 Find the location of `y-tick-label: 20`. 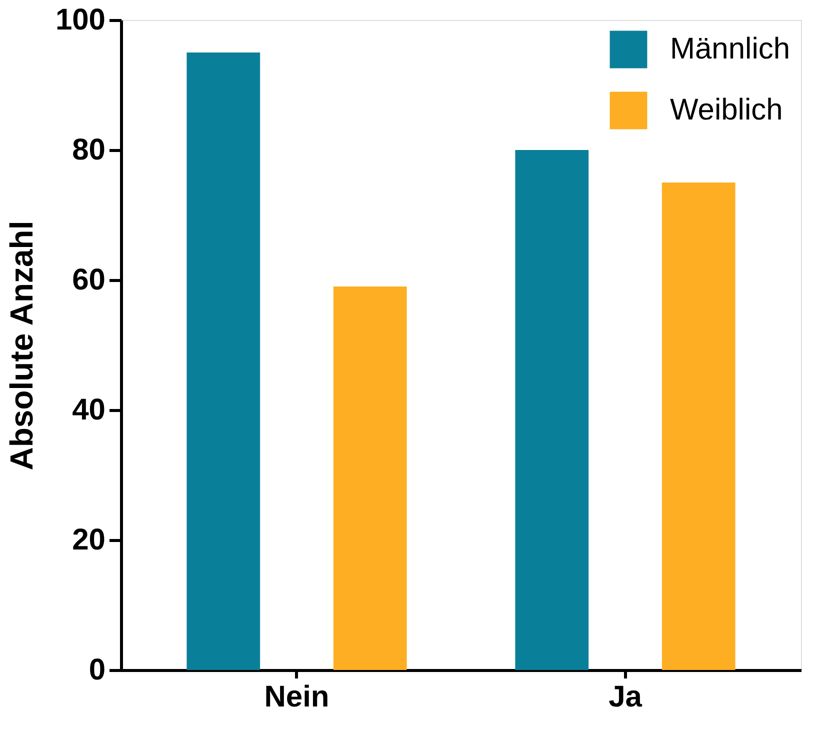

y-tick-label: 20 is located at coordinates (89, 540).